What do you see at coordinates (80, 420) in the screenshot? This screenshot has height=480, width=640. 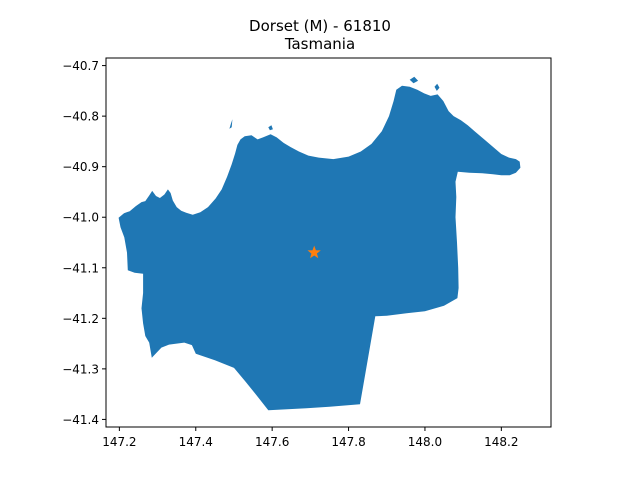 I see `y-tick-label: −41.4` at bounding box center [80, 420].